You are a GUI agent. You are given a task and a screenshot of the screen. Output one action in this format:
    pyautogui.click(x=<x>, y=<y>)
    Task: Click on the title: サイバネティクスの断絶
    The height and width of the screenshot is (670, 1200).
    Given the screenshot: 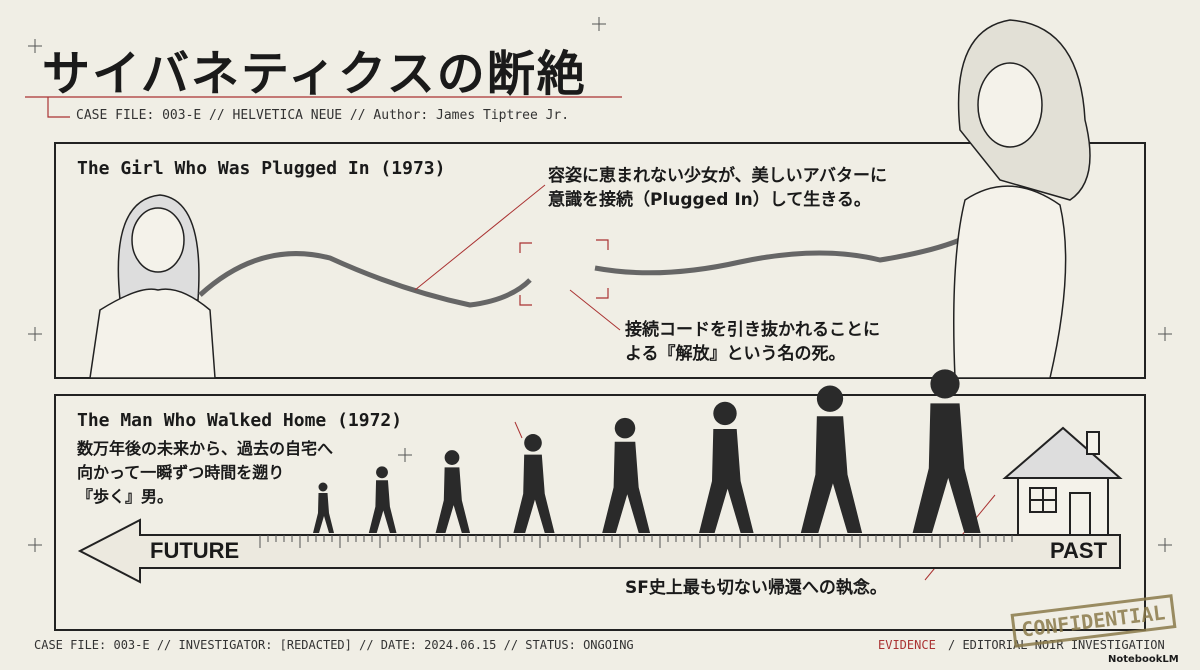 What is the action you would take?
    pyautogui.click(x=314, y=74)
    